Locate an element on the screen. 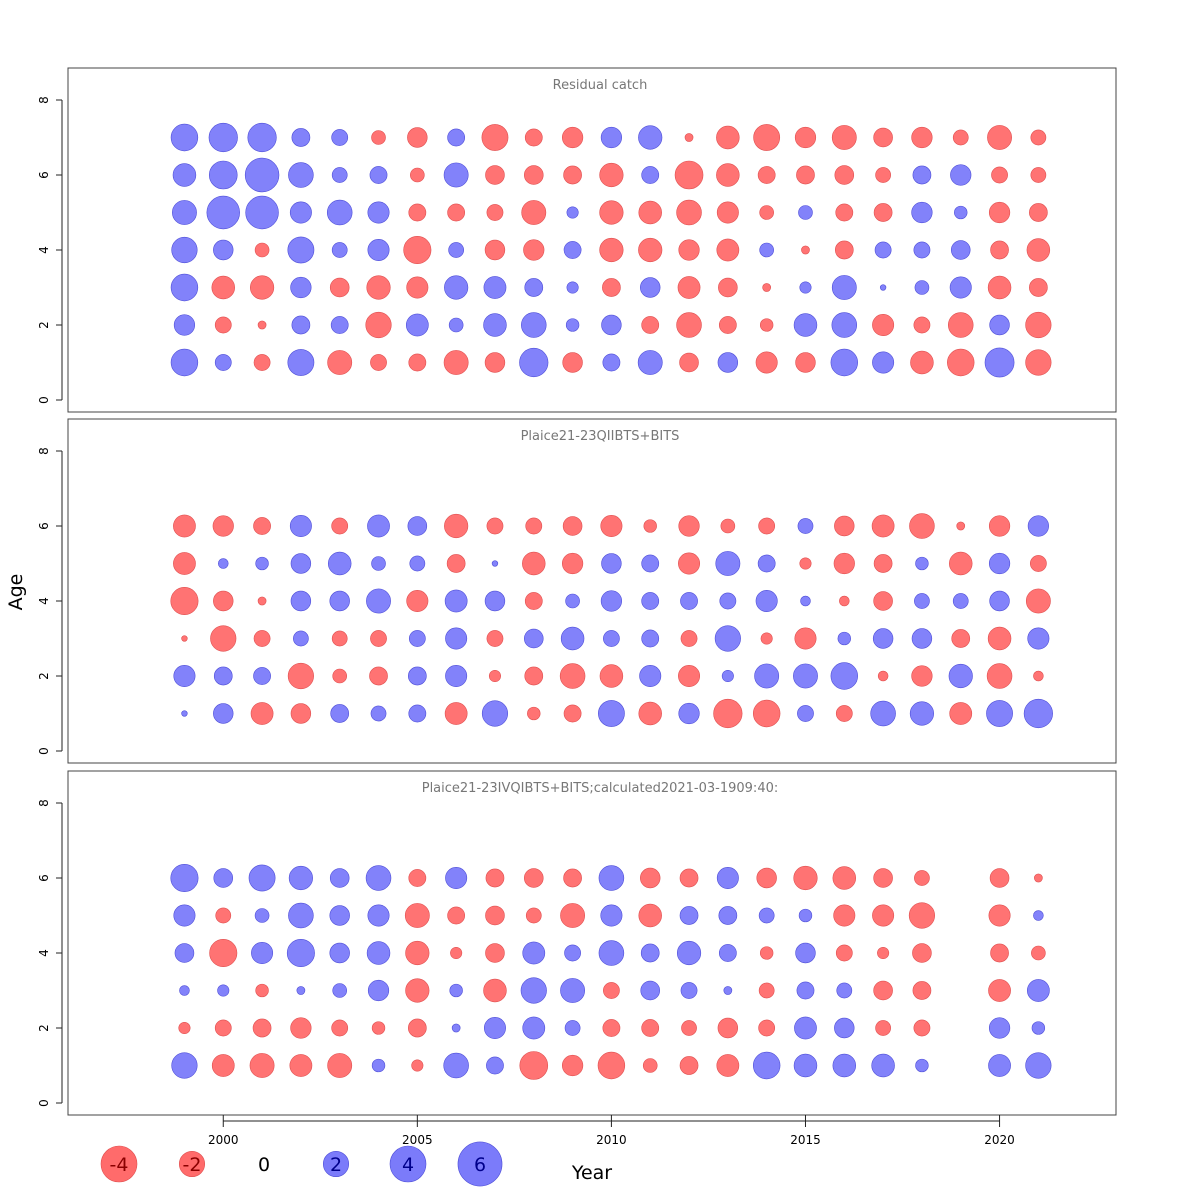  legend-bubble is located at coordinates (480, 1164).